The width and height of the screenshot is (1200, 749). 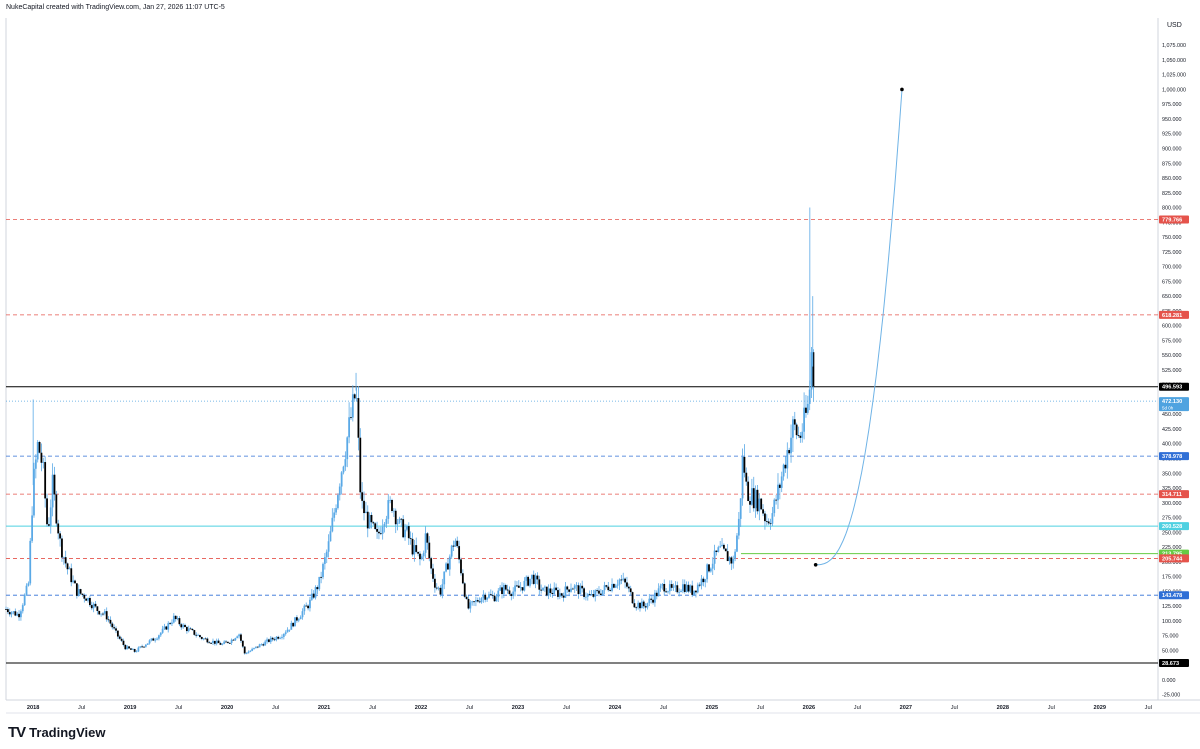 I want to click on level-label-tag, so click(x=1174, y=314).